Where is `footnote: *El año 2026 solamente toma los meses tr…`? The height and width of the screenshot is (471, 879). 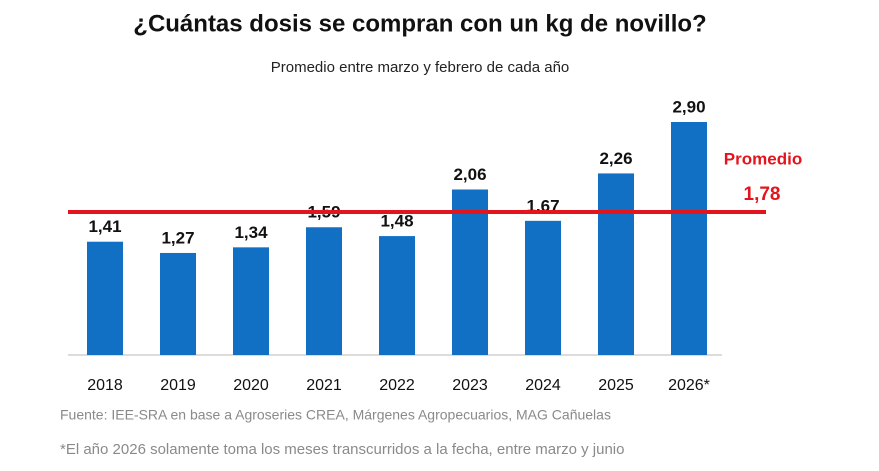
footnote: *El año 2026 solamente toma los meses tr… is located at coordinates (342, 449).